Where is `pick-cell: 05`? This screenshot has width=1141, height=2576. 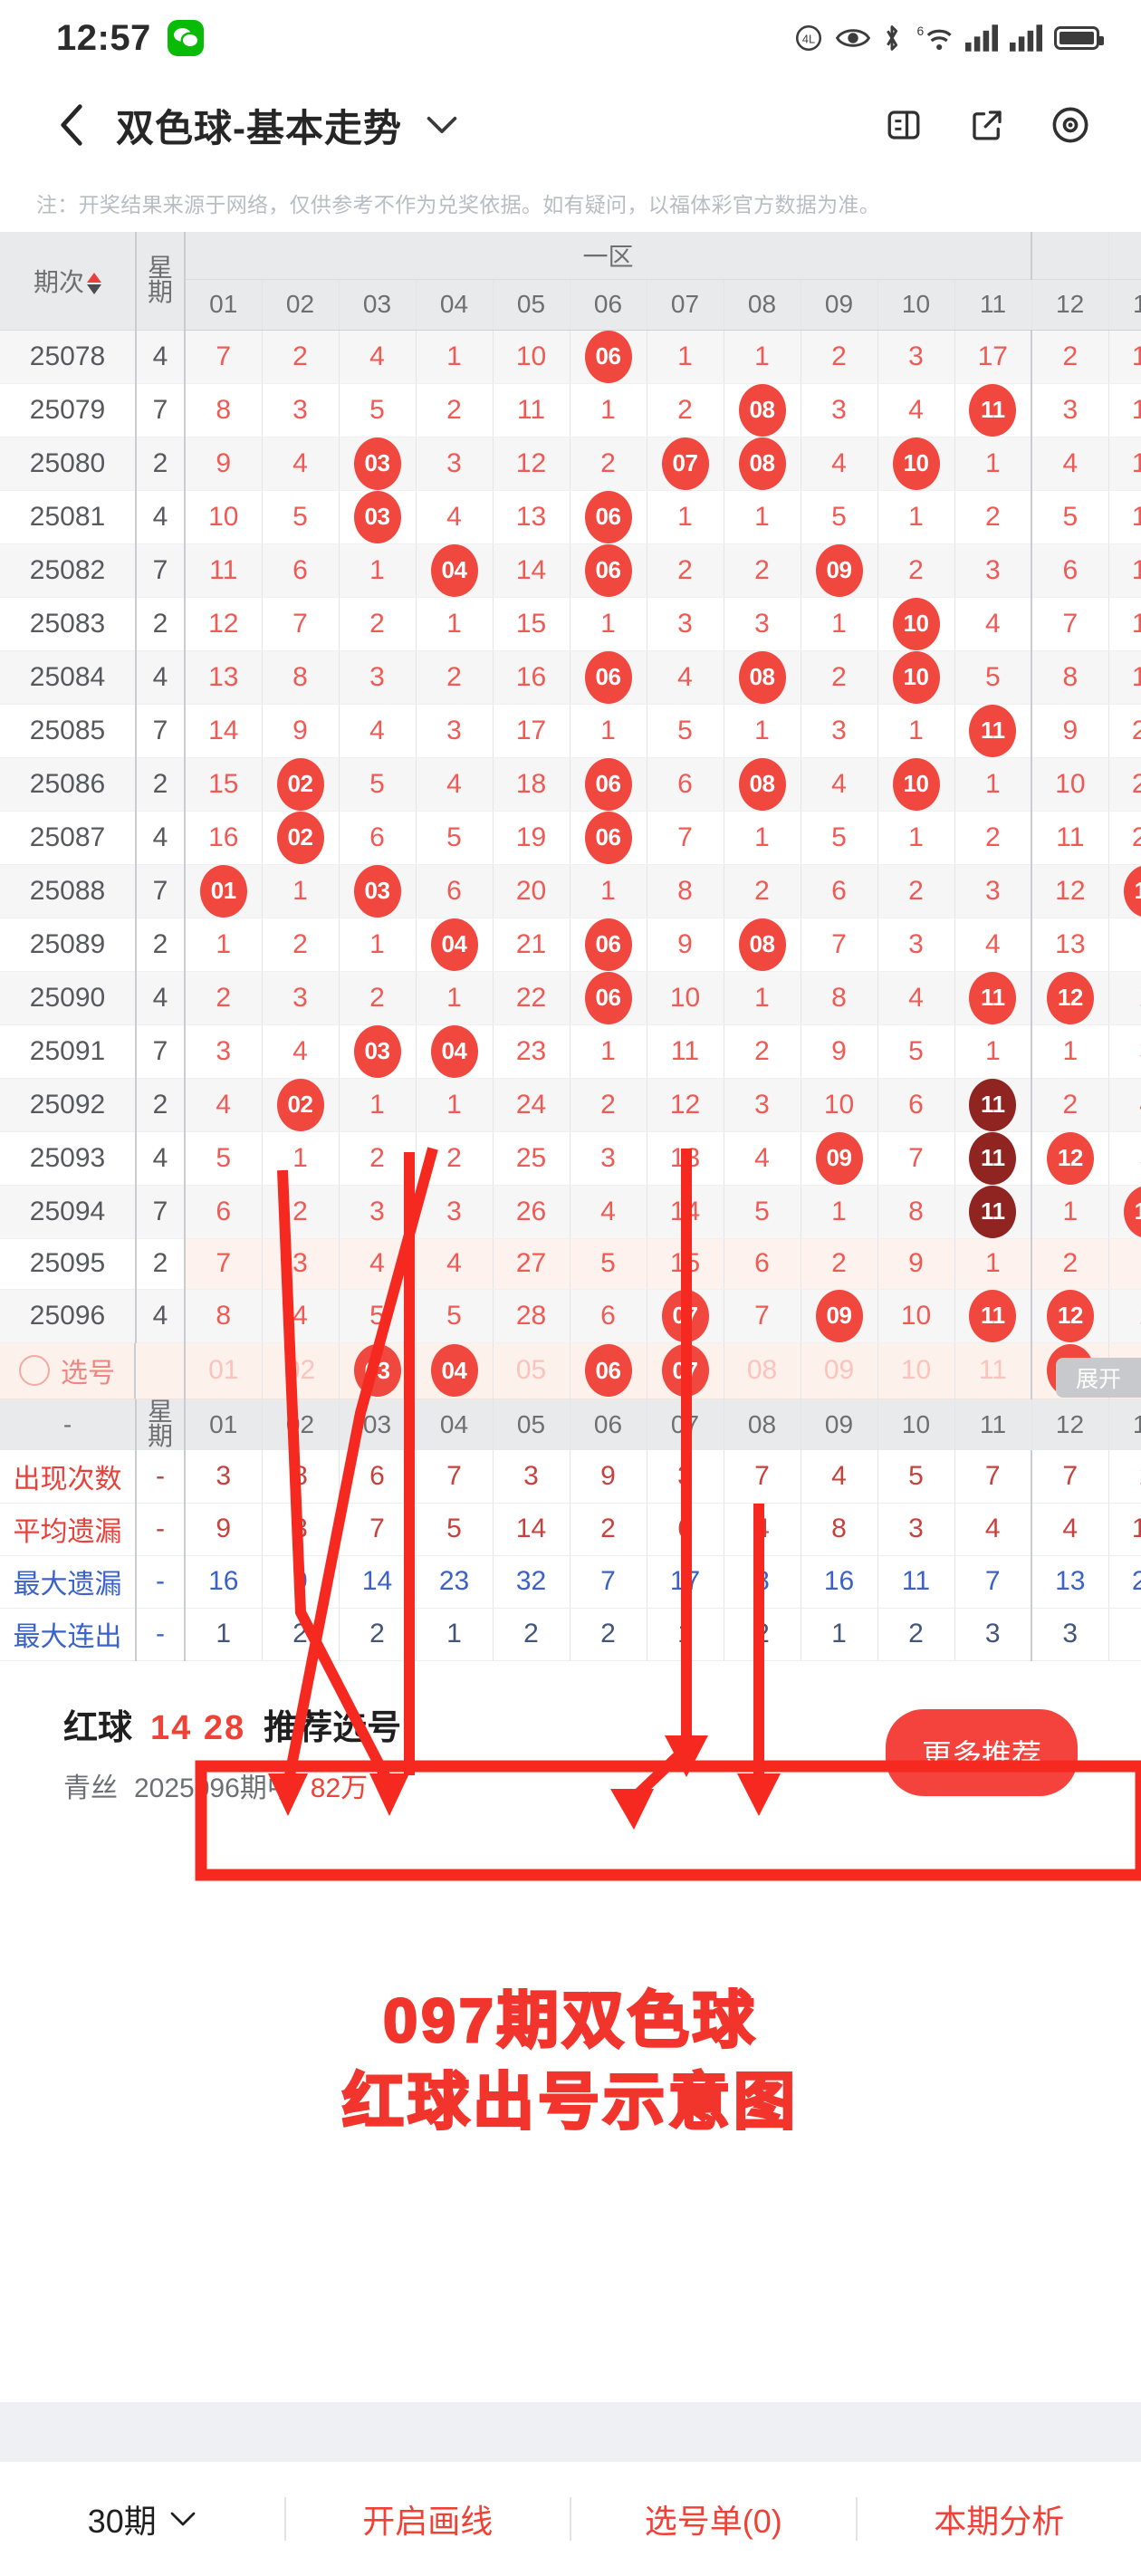
pick-cell: 05 is located at coordinates (531, 1370).